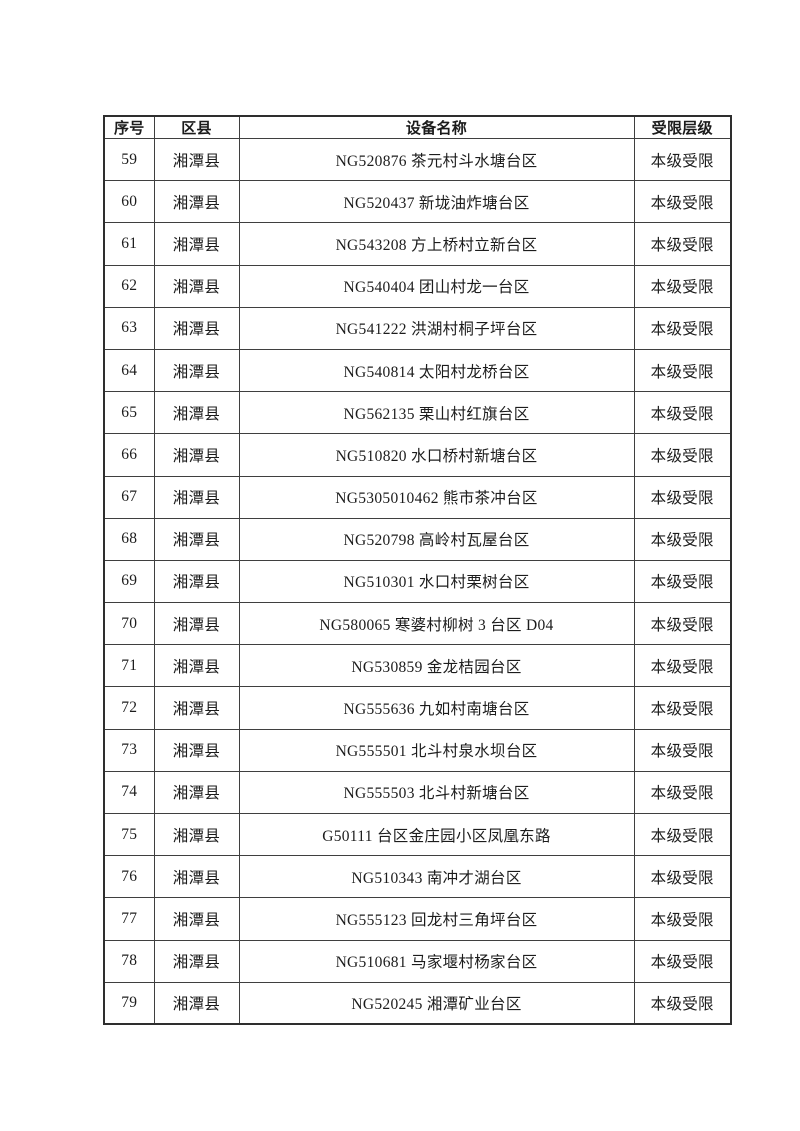  What do you see at coordinates (436, 413) in the screenshot?
I see `cell-device-name: NG562135 栗山村红旗台区` at bounding box center [436, 413].